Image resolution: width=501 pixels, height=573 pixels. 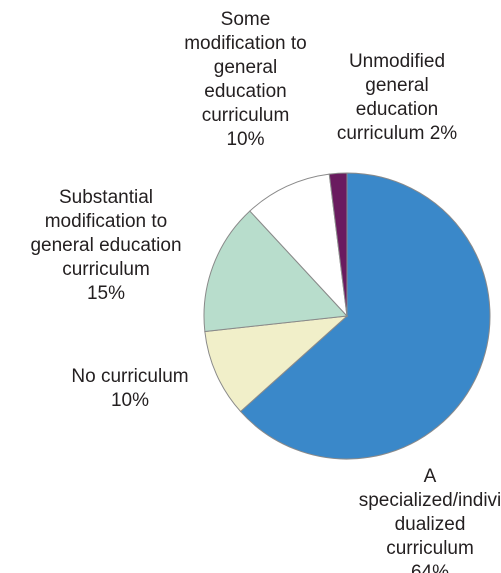 What do you see at coordinates (430, 567) in the screenshot?
I see `value-label: 64%` at bounding box center [430, 567].